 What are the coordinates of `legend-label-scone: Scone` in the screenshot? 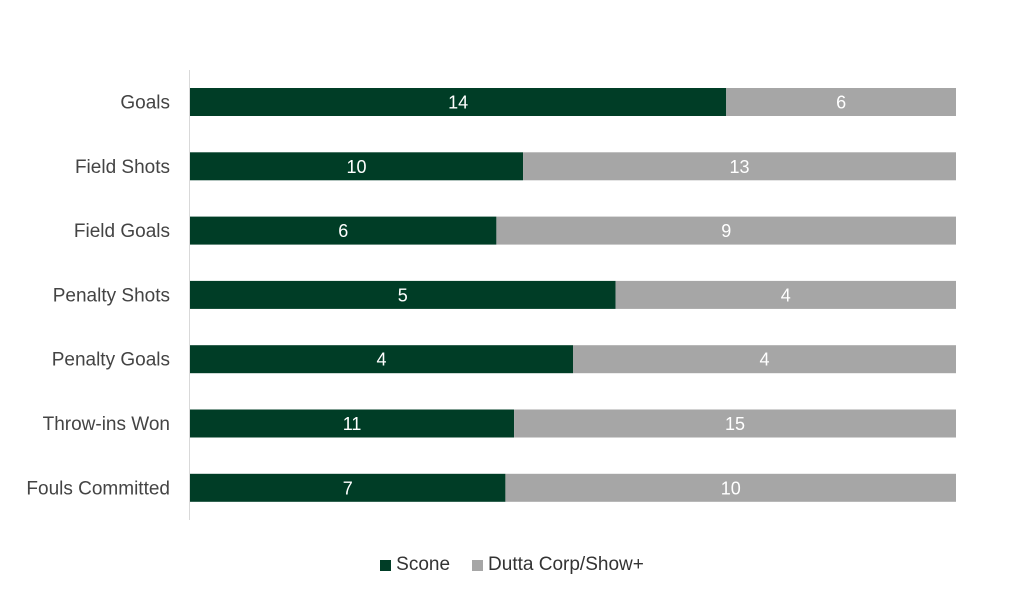 It's located at (423, 564).